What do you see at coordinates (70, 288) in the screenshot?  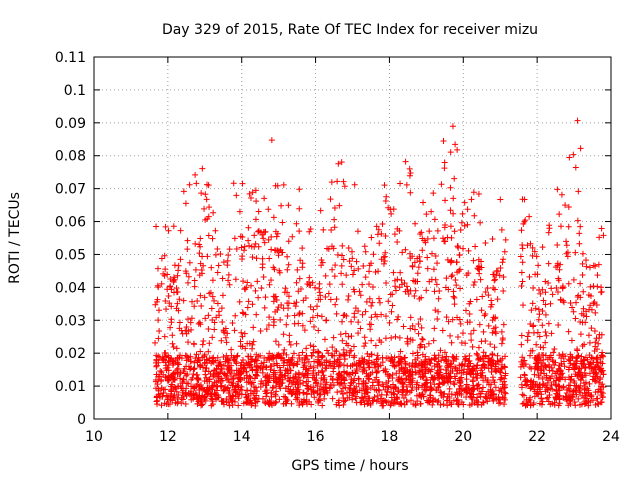 I see `y-tick-label: 0.04` at bounding box center [70, 288].